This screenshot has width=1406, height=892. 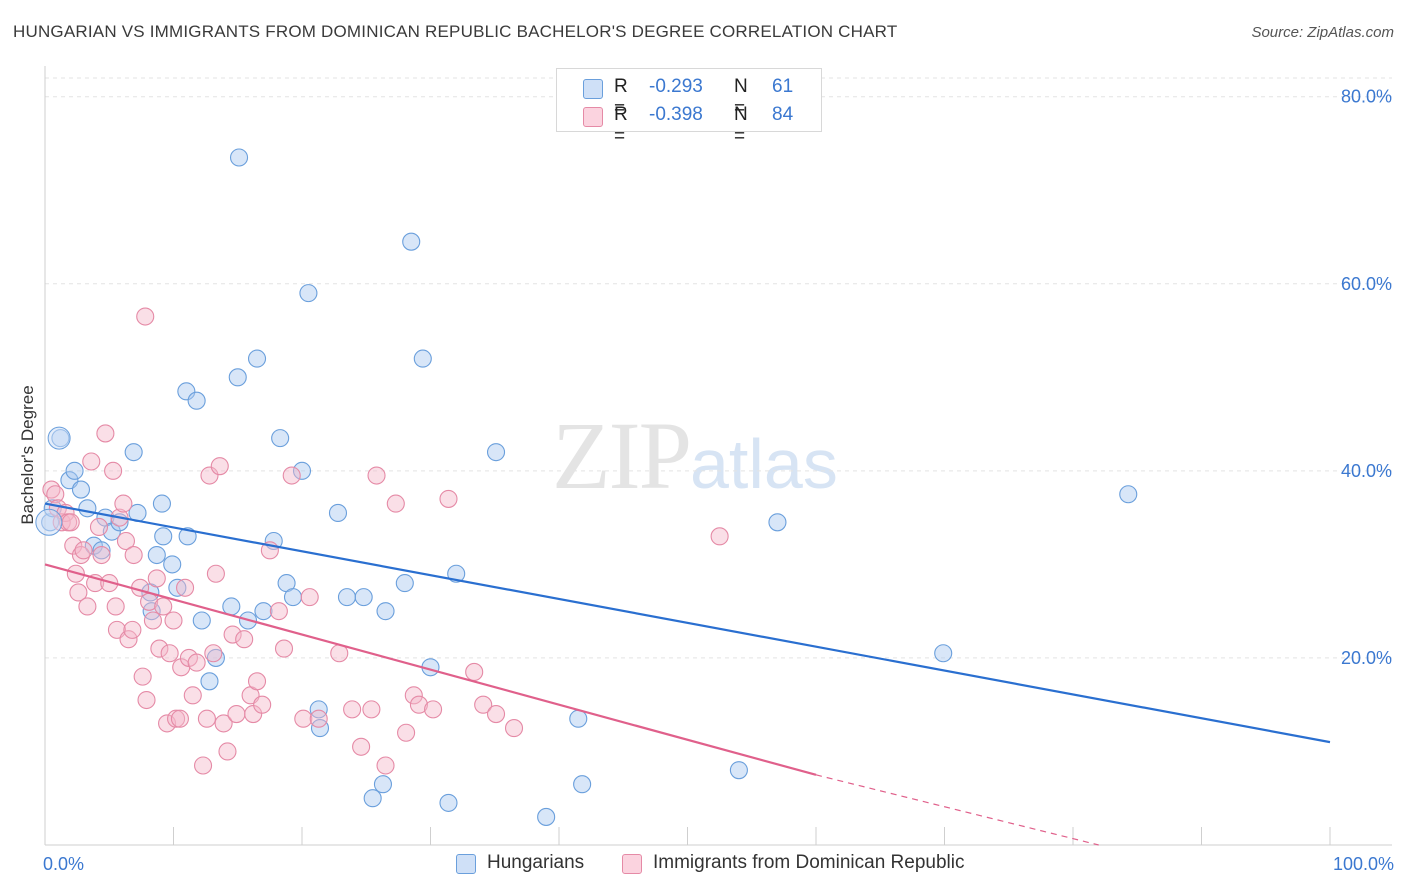 I want to click on legend-swatch-hungarians, so click(x=593, y=89).